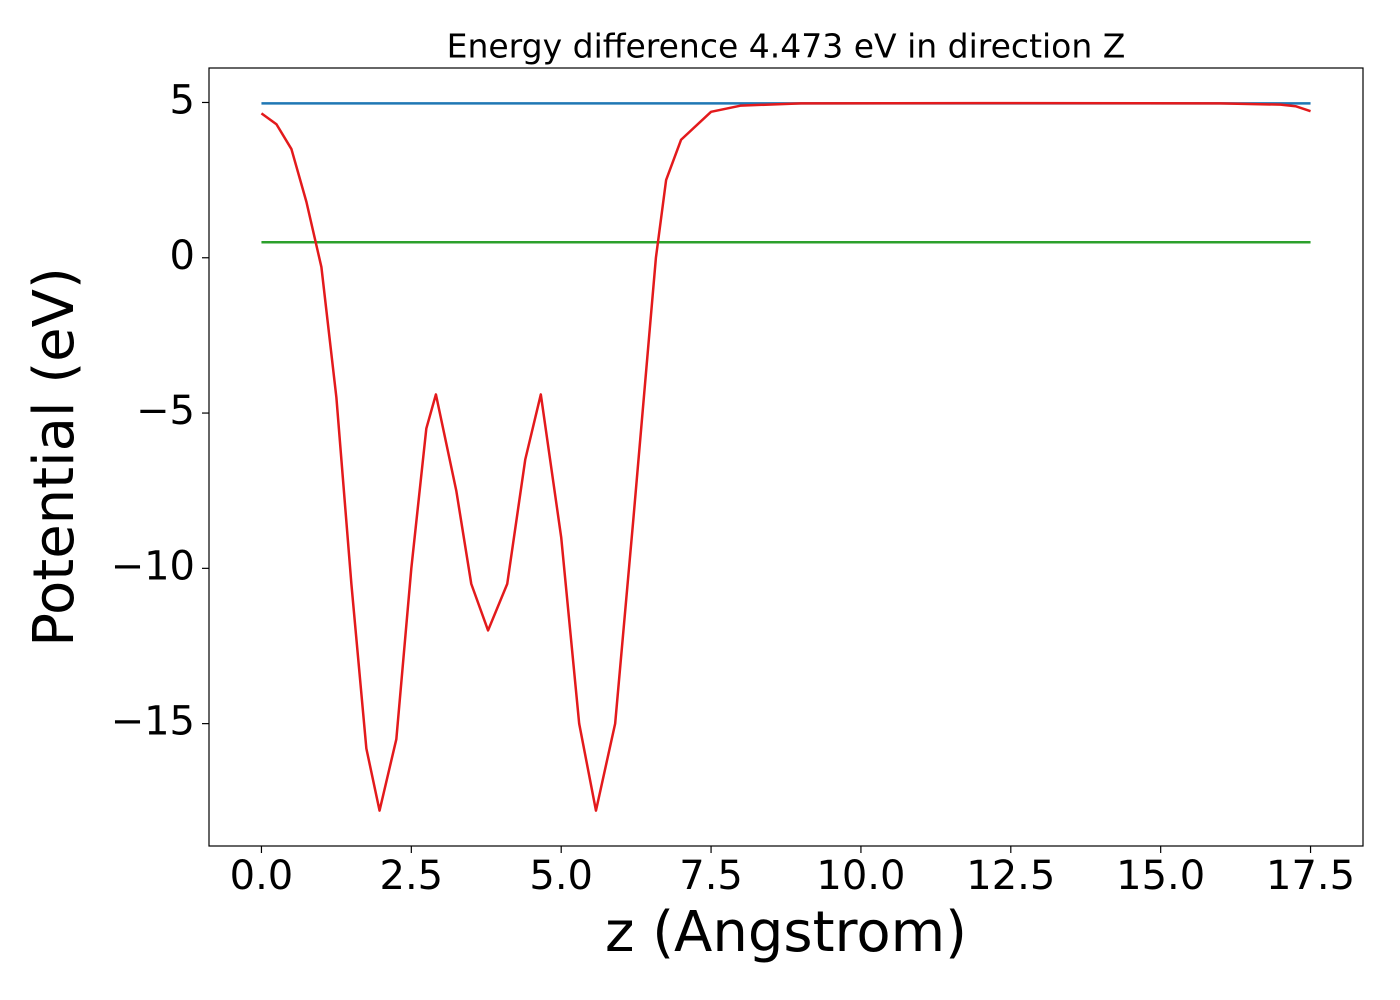 Image resolution: width=1400 pixels, height=1000 pixels. What do you see at coordinates (412, 876) in the screenshot?
I see `x-tick-label: 2.5` at bounding box center [412, 876].